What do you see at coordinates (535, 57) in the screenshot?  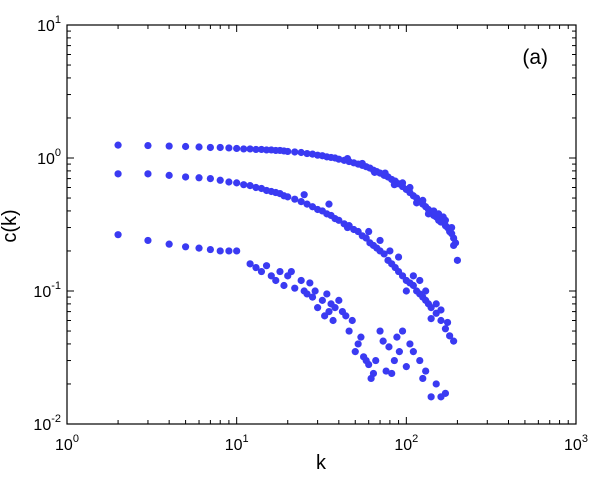 I see `panel-label: (a)` at bounding box center [535, 57].